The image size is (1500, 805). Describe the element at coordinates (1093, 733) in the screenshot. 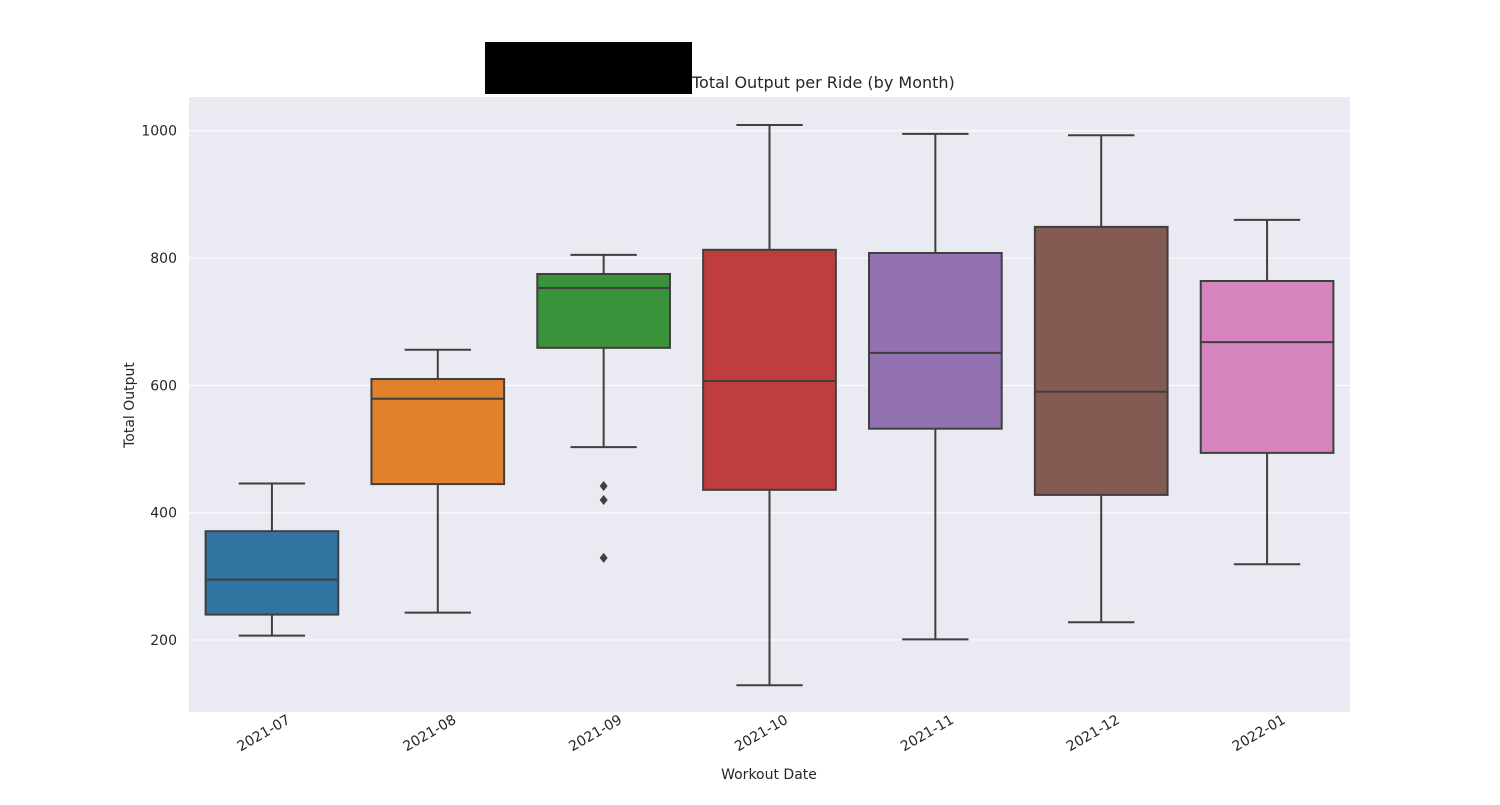

I see `x-tick-label-2021-12: 2021-12` at that location.